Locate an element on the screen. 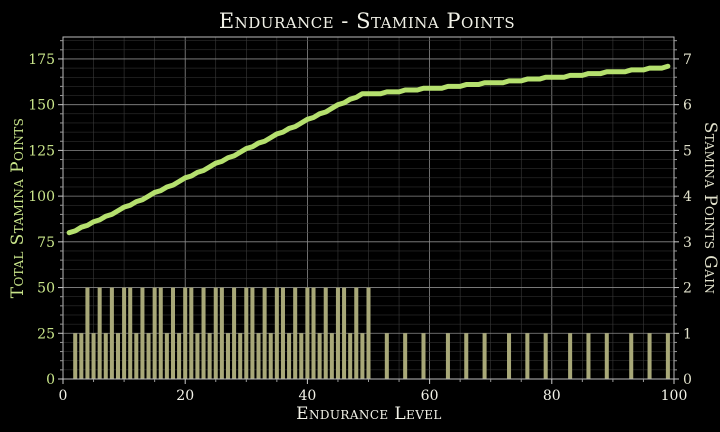 The height and width of the screenshot is (432, 720). right-tick-label: 6 is located at coordinates (687, 106).